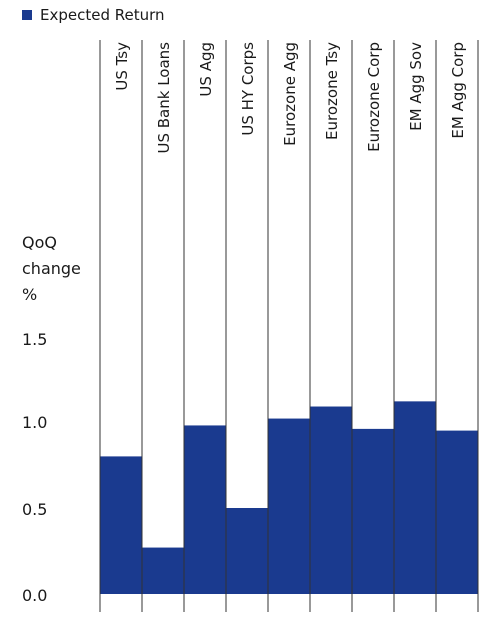  I want to click on category-label: Eurozone Tsy, so click(332, 91).